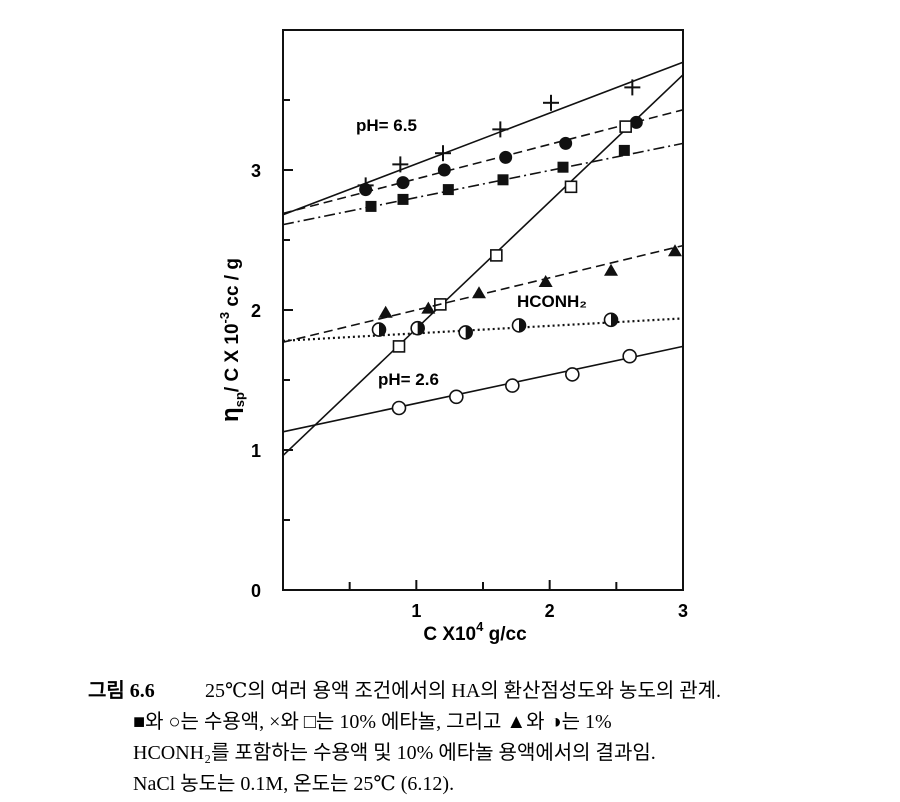  What do you see at coordinates (505, 634) in the screenshot?
I see `x-label-end: g/cc` at bounding box center [505, 634].